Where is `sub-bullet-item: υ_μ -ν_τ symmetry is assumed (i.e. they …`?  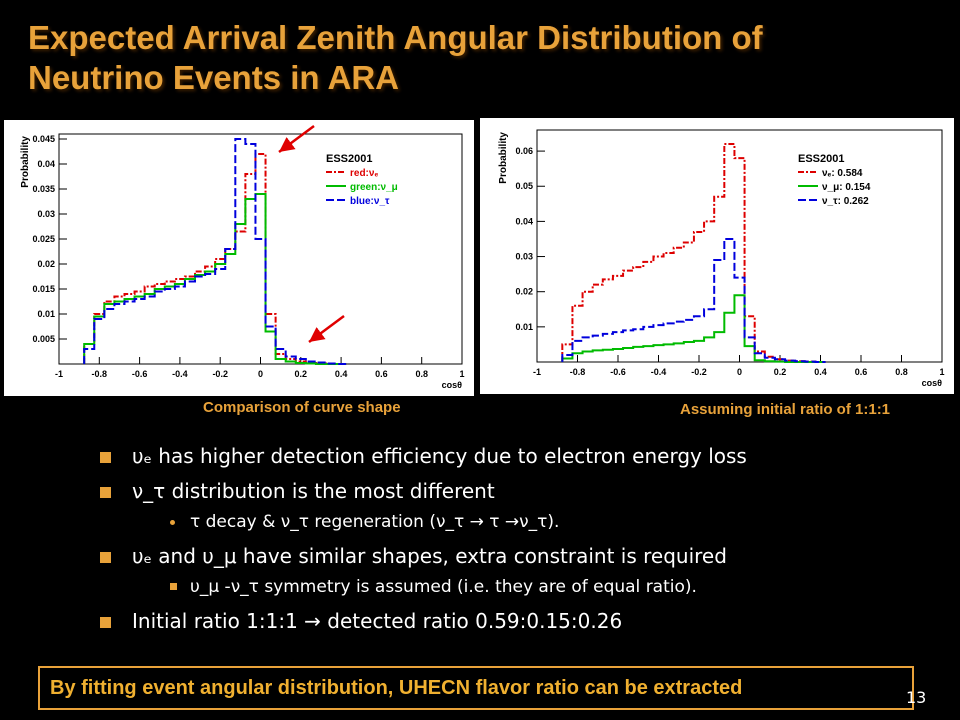
sub-bullet-item: υ_μ -ν_τ symmetry is assumed (i.e. they … is located at coordinates (545, 587).